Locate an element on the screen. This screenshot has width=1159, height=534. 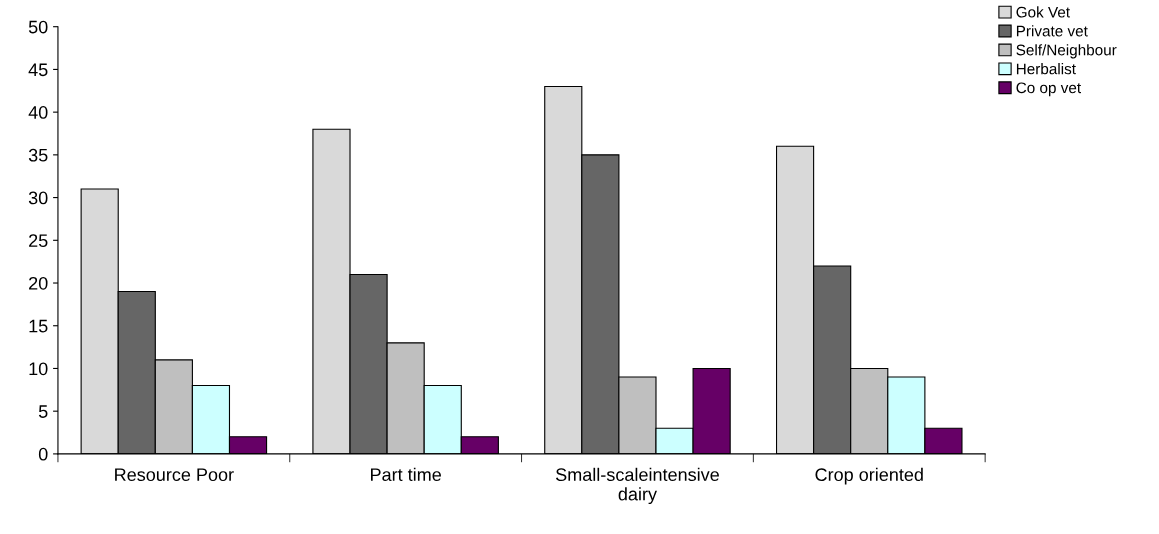
y-tick-label: 15 is located at coordinates (38, 326).